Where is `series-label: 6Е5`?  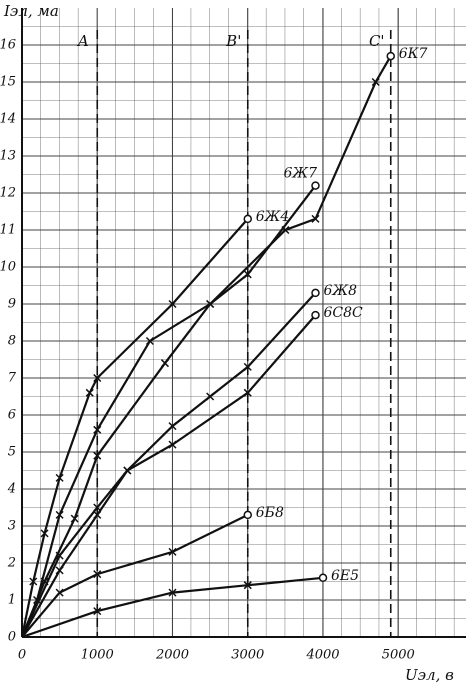
series-label: 6Е5 is located at coordinates (345, 576).